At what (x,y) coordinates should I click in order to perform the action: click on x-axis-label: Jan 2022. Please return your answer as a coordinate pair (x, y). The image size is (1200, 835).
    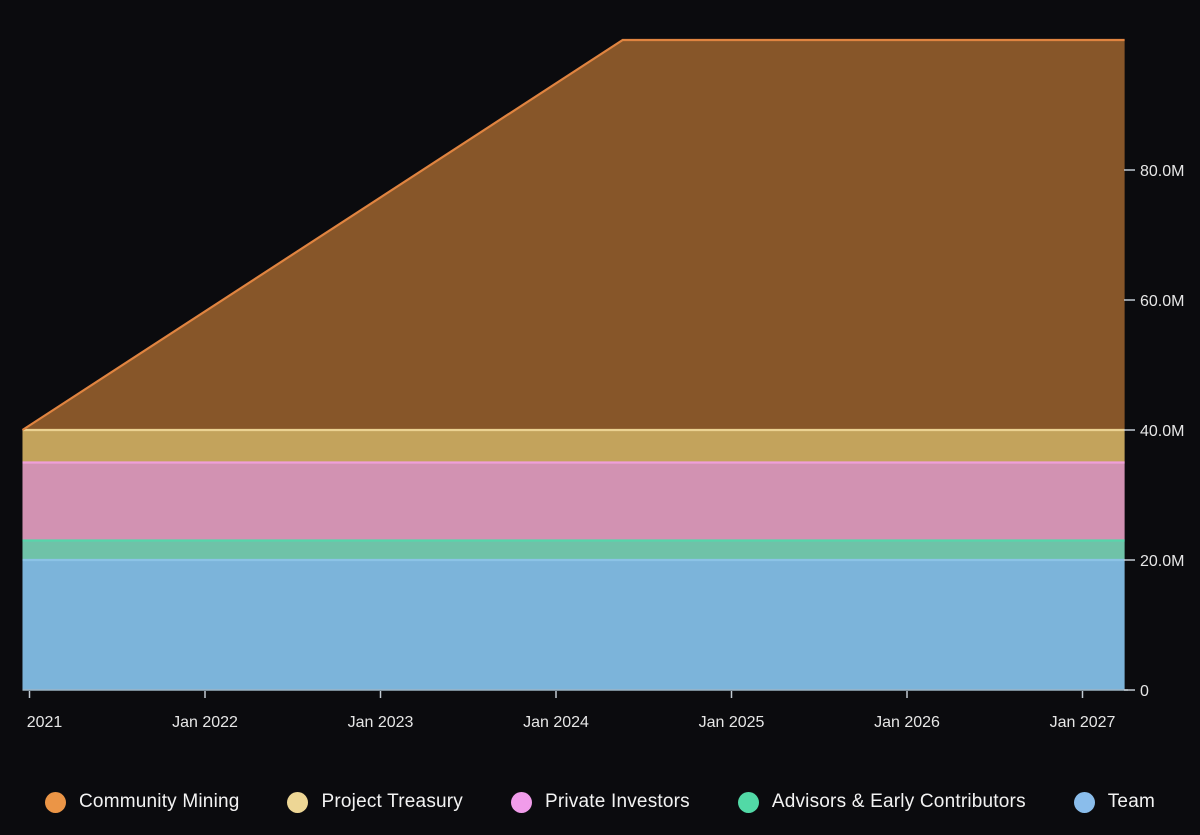
    Looking at the image, I should click on (205, 722).